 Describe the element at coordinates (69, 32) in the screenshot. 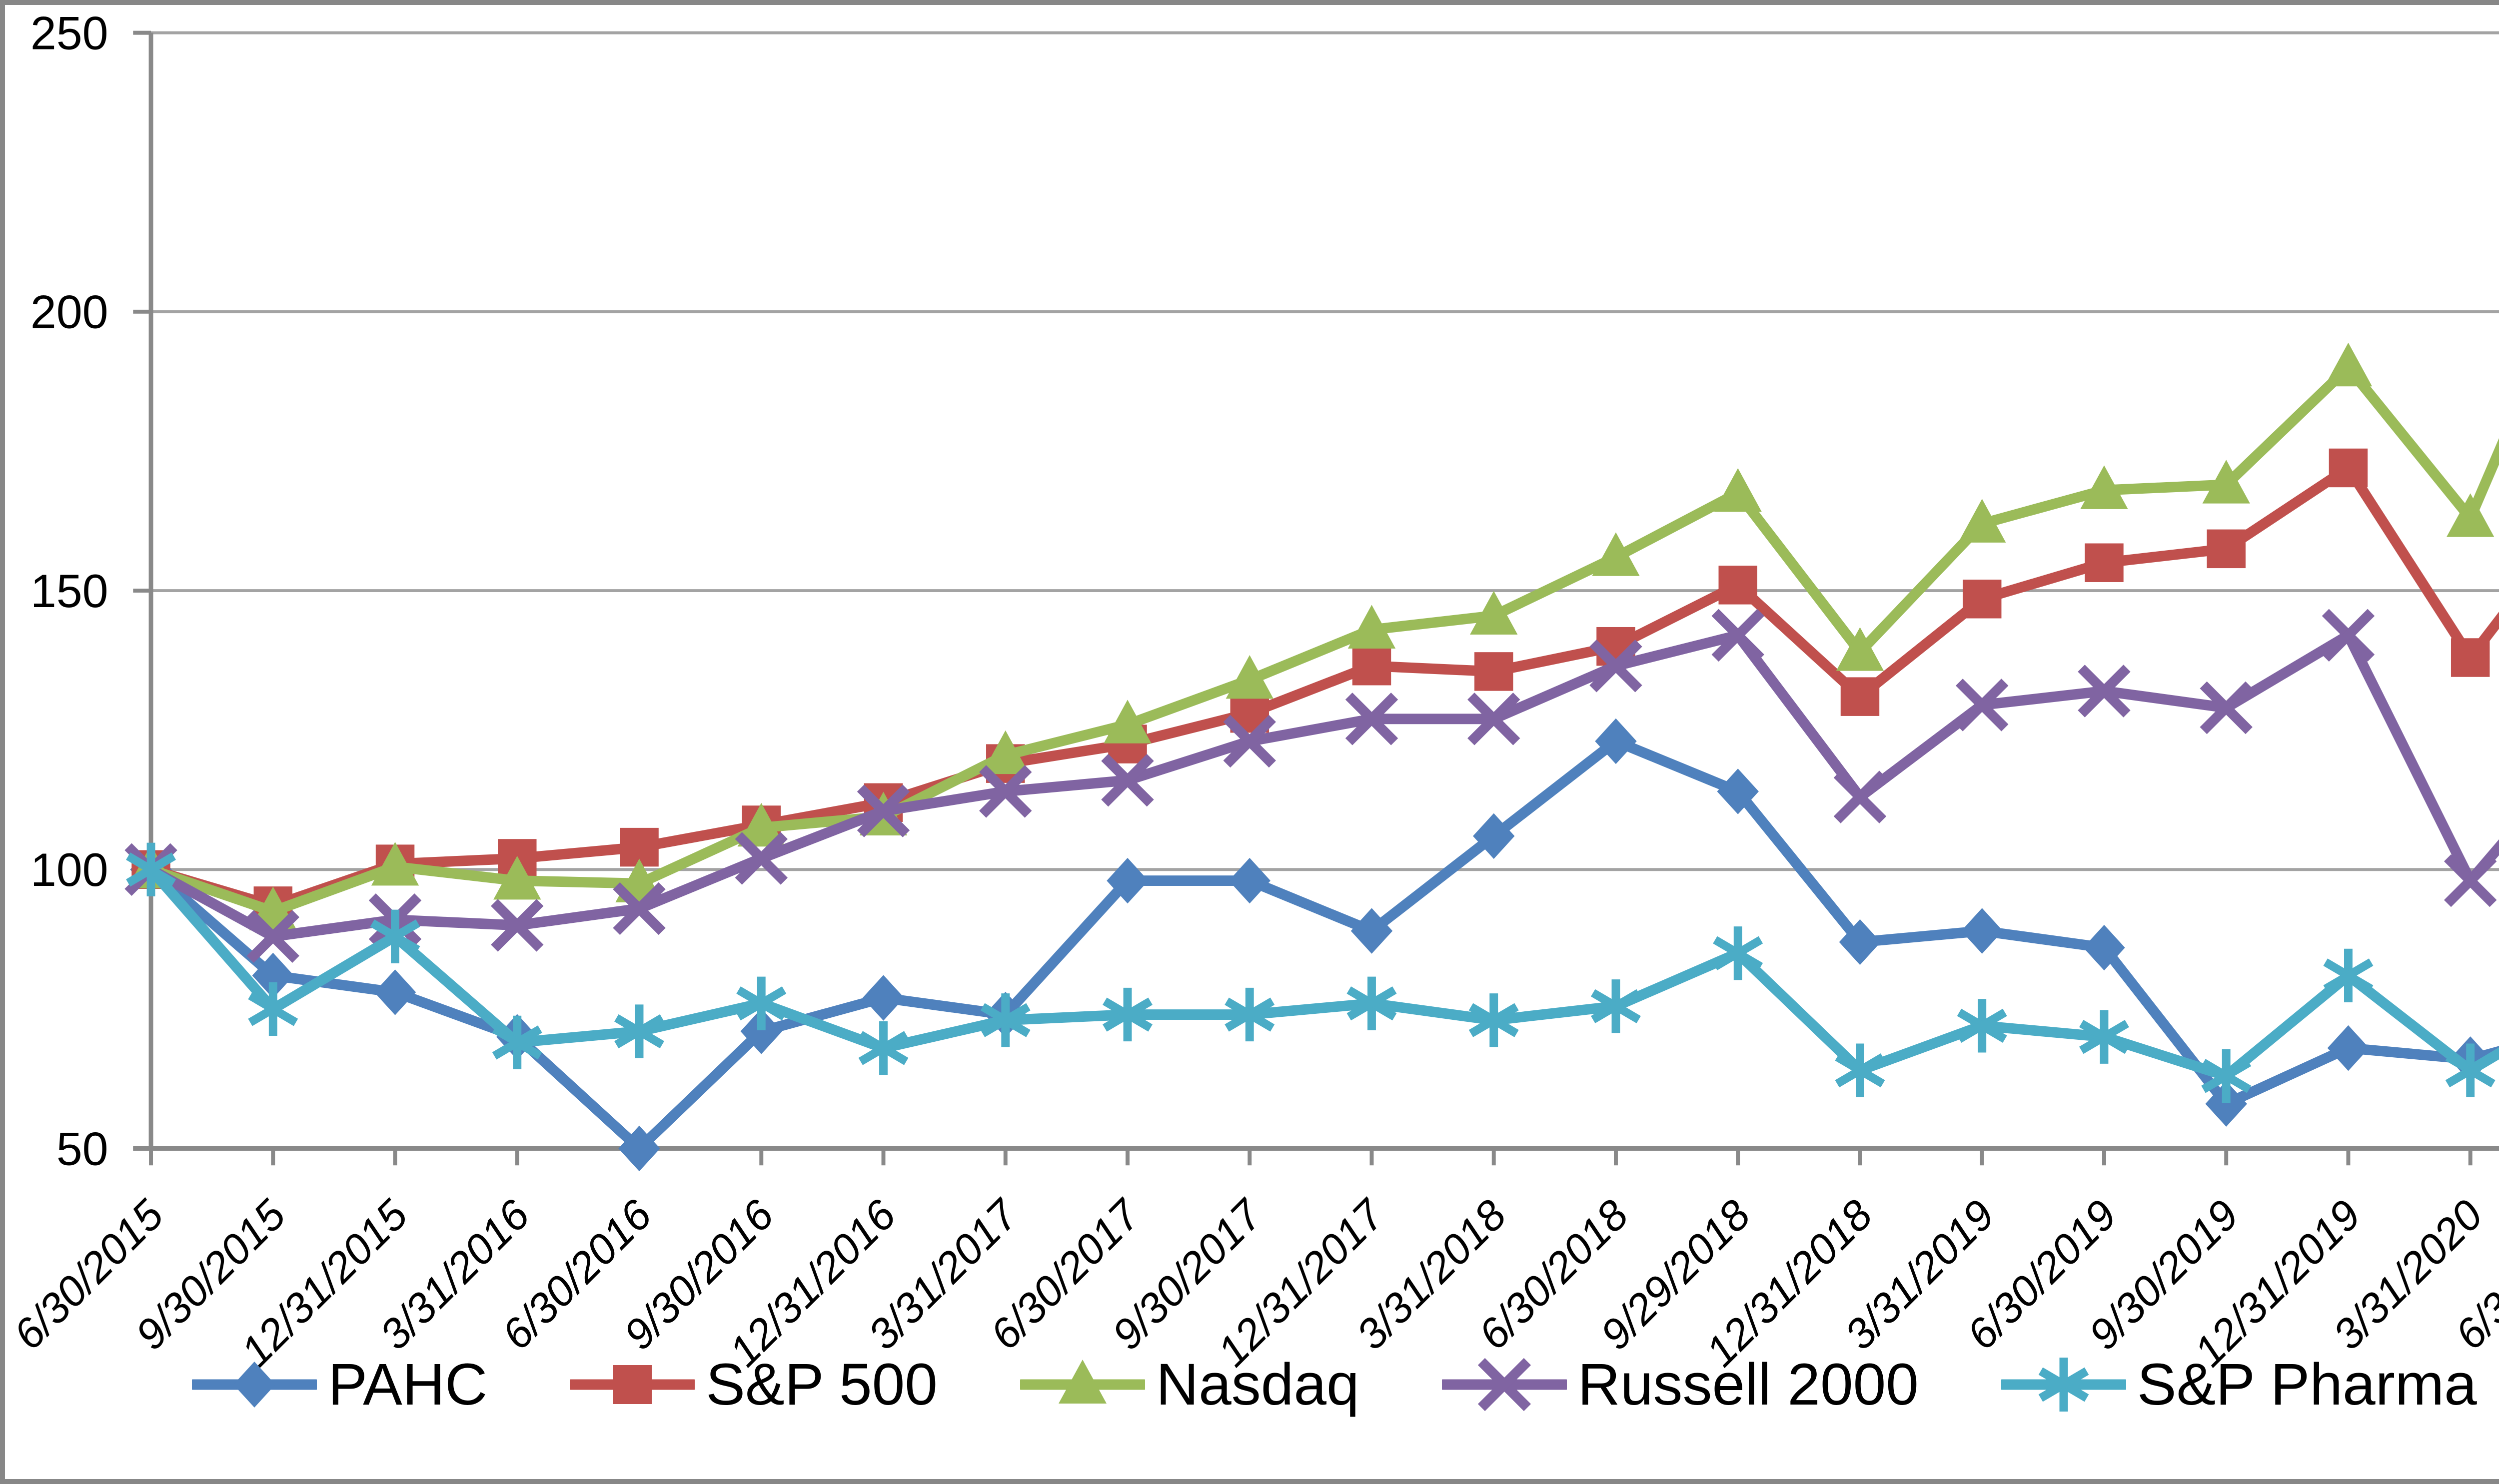

I see `y-tick-label: 250` at that location.